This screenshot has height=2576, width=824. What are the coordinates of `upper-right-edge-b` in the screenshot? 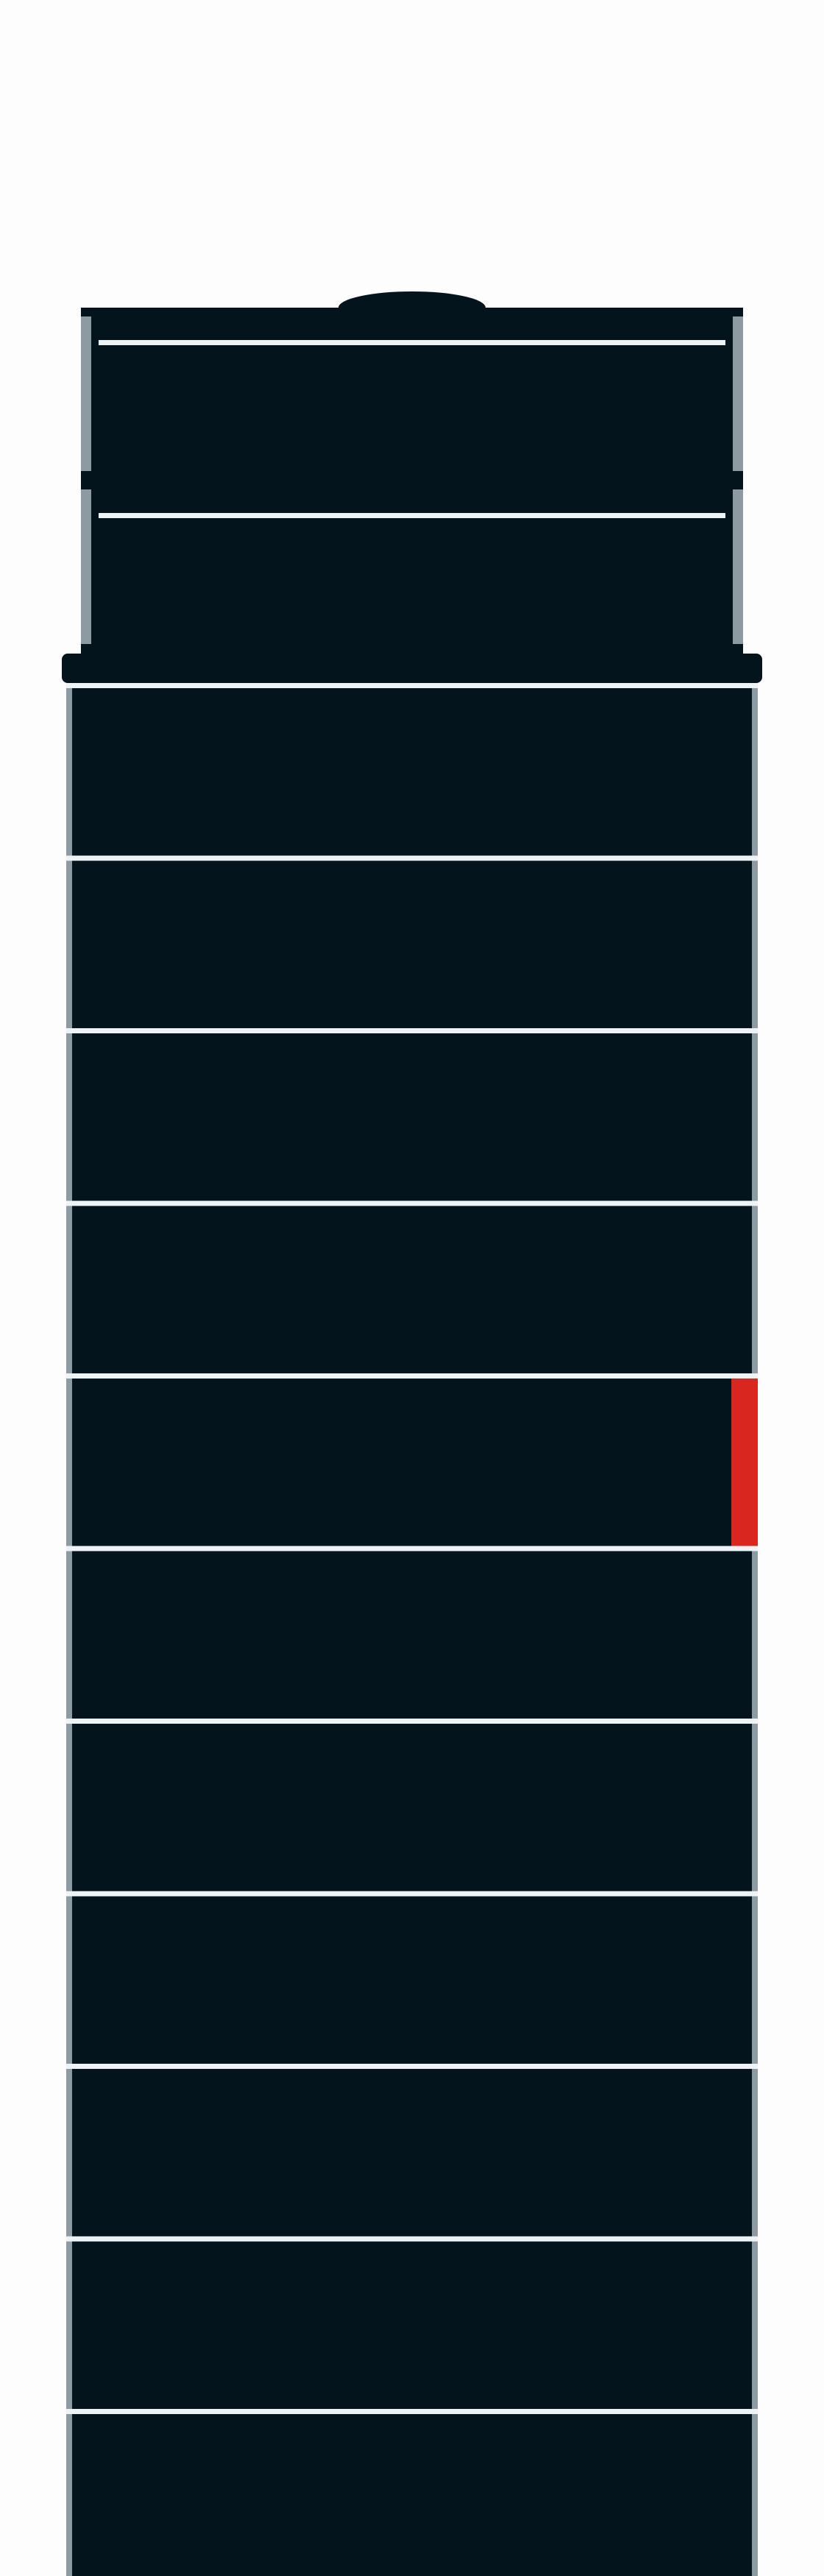 It's located at (738, 566).